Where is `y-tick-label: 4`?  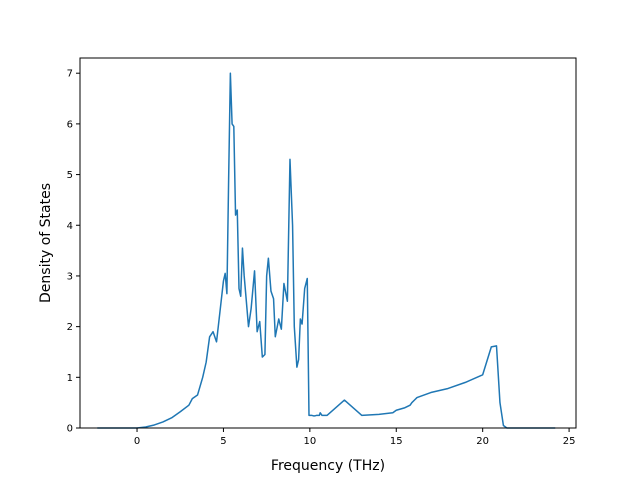 y-tick-label: 4 is located at coordinates (70, 226).